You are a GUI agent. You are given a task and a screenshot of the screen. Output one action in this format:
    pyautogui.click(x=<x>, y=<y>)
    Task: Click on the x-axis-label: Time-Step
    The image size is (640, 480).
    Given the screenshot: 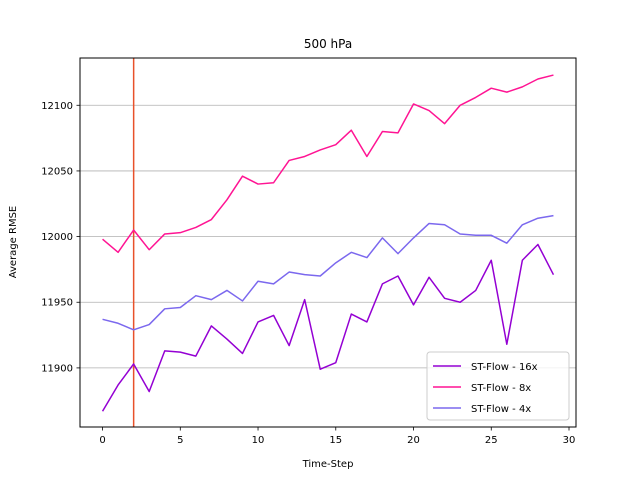 What is the action you would take?
    pyautogui.click(x=328, y=464)
    